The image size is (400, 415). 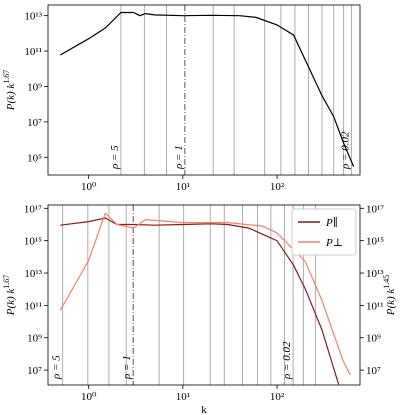 I want to click on legend-label: P∥, so click(x=331, y=222).